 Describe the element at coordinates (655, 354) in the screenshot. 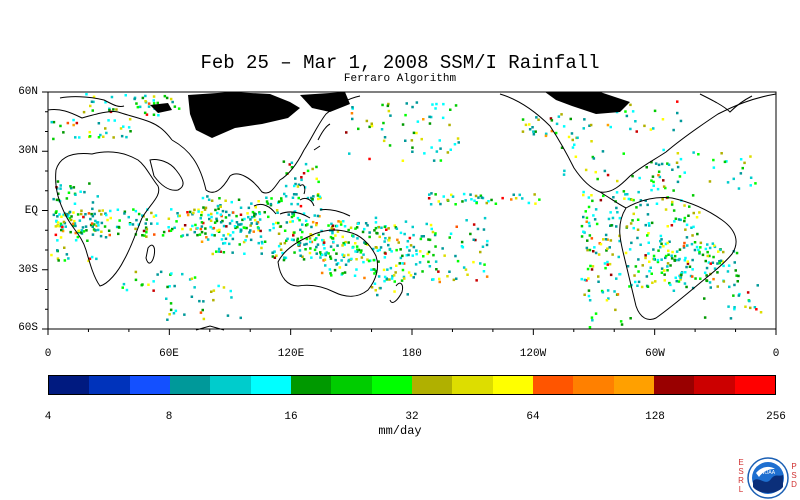

I see `lon-label: 60W` at that location.